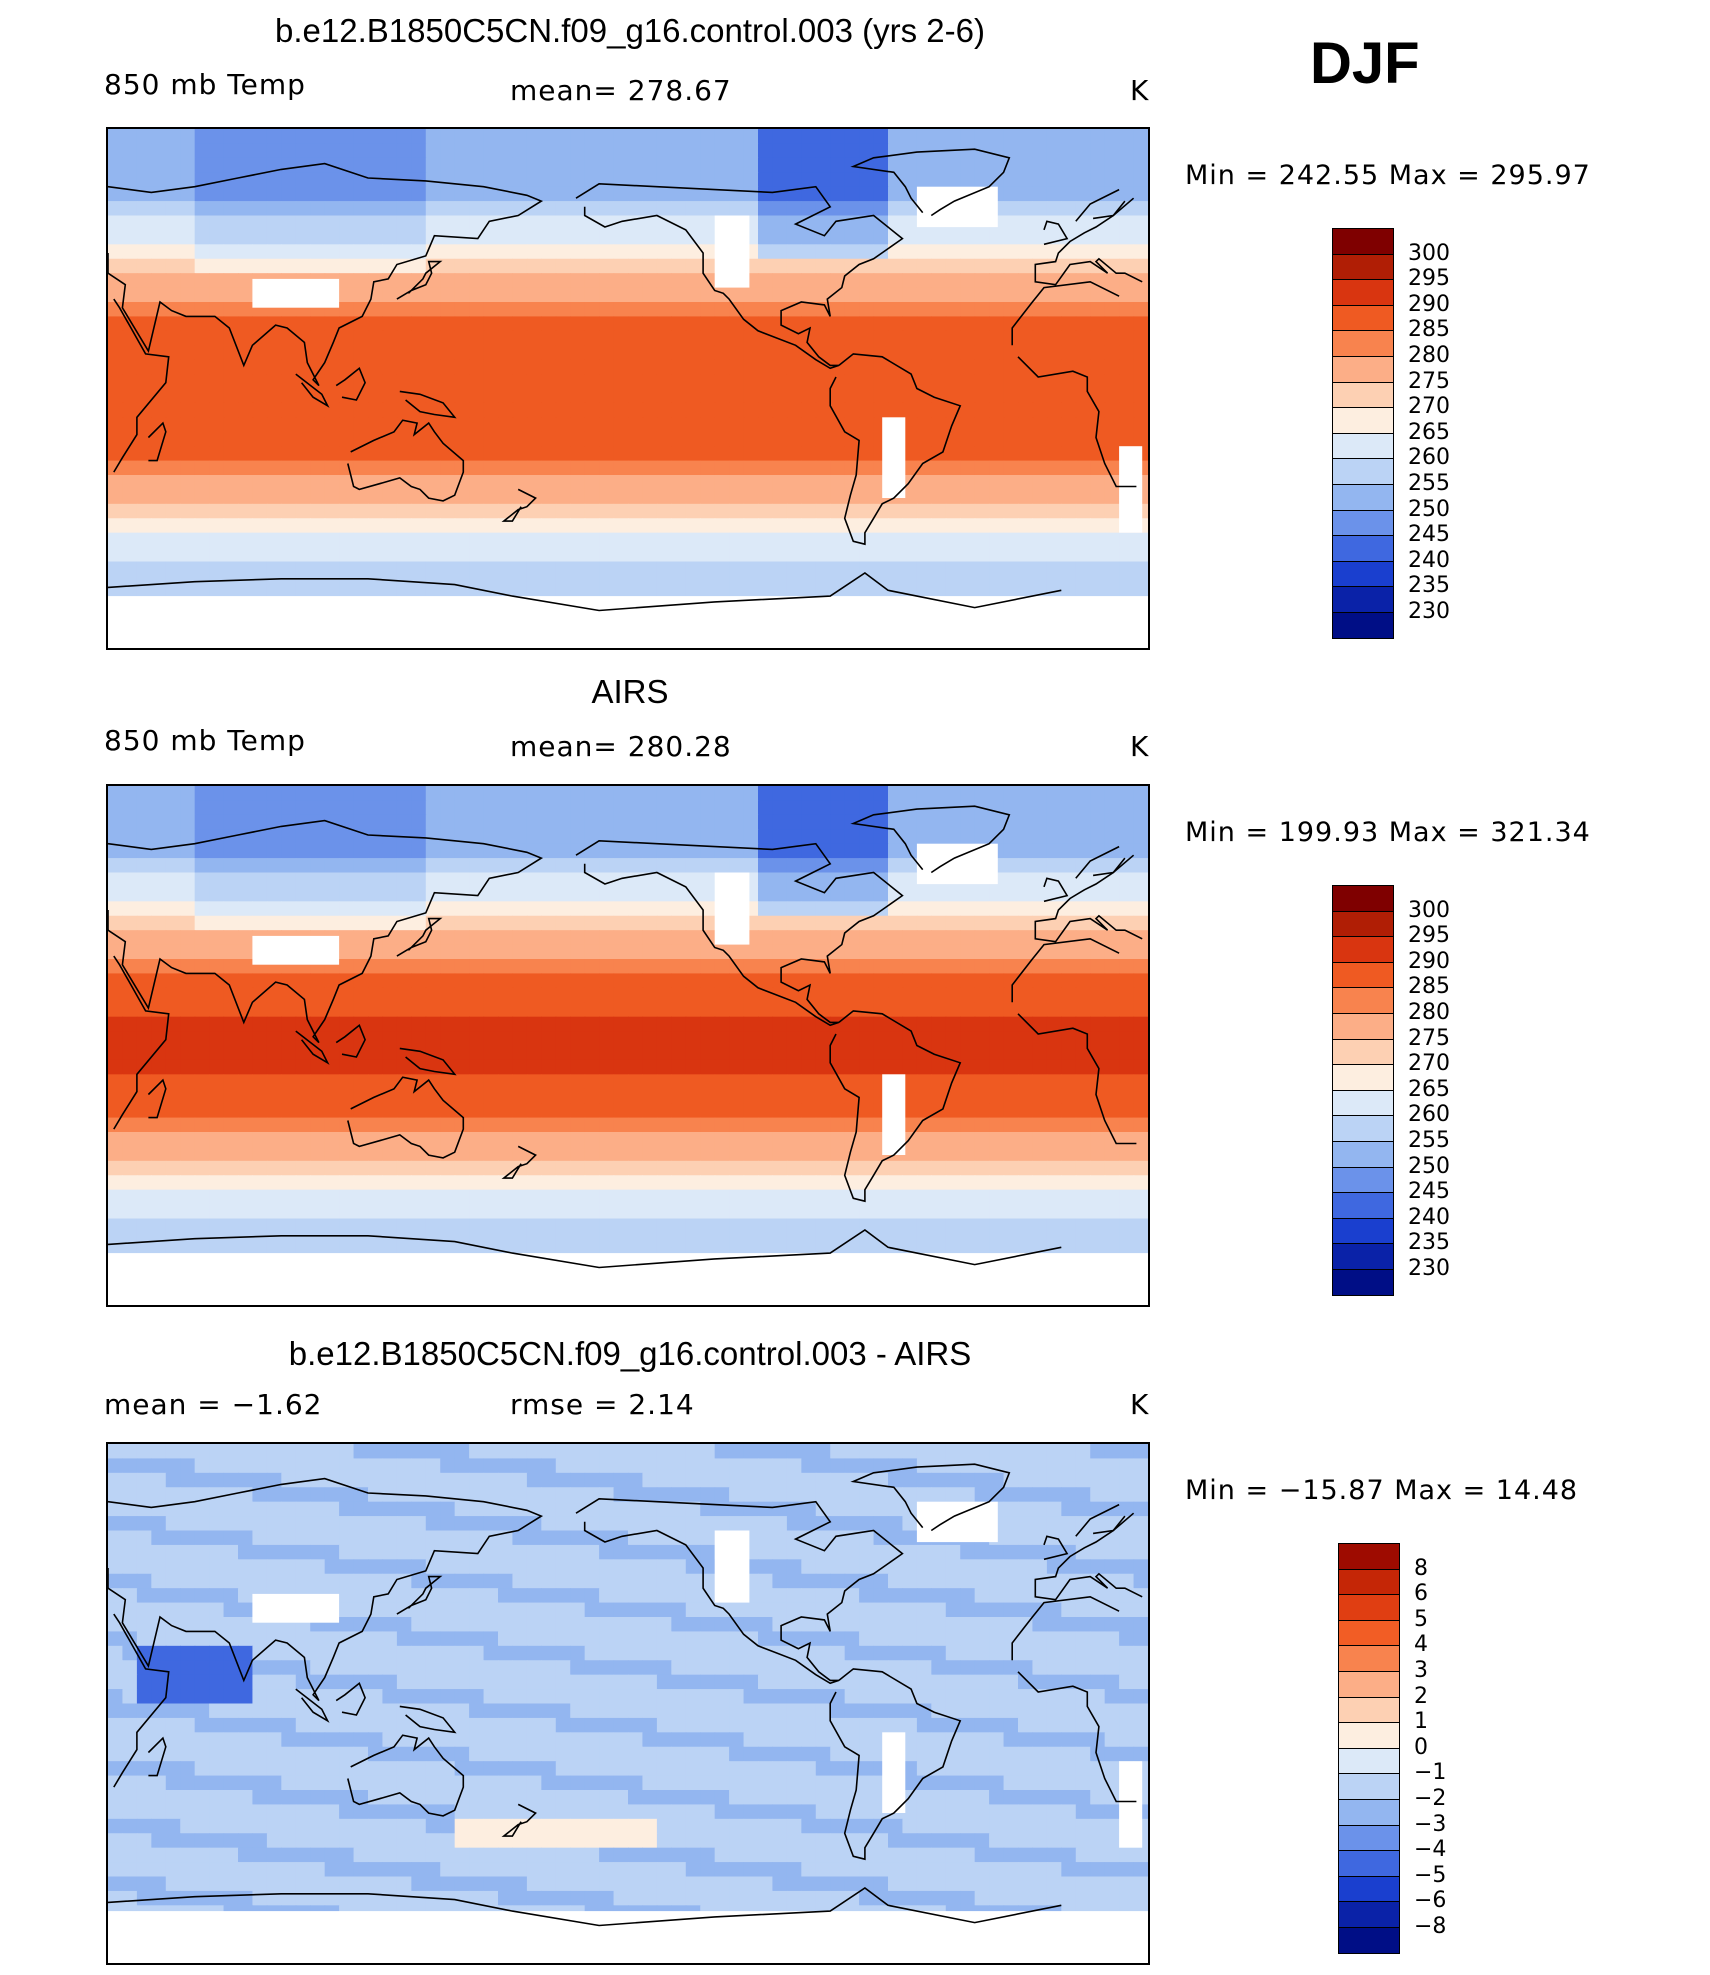  Describe the element at coordinates (1382, 1490) in the screenshot. I see `minmax-label: Min = −15.87 Max = 14.48` at that location.